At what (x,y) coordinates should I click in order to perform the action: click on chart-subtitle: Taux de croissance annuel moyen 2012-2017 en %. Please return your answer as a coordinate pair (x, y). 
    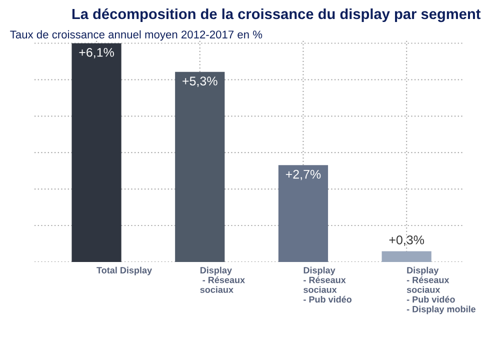
    Looking at the image, I should click on (136, 35).